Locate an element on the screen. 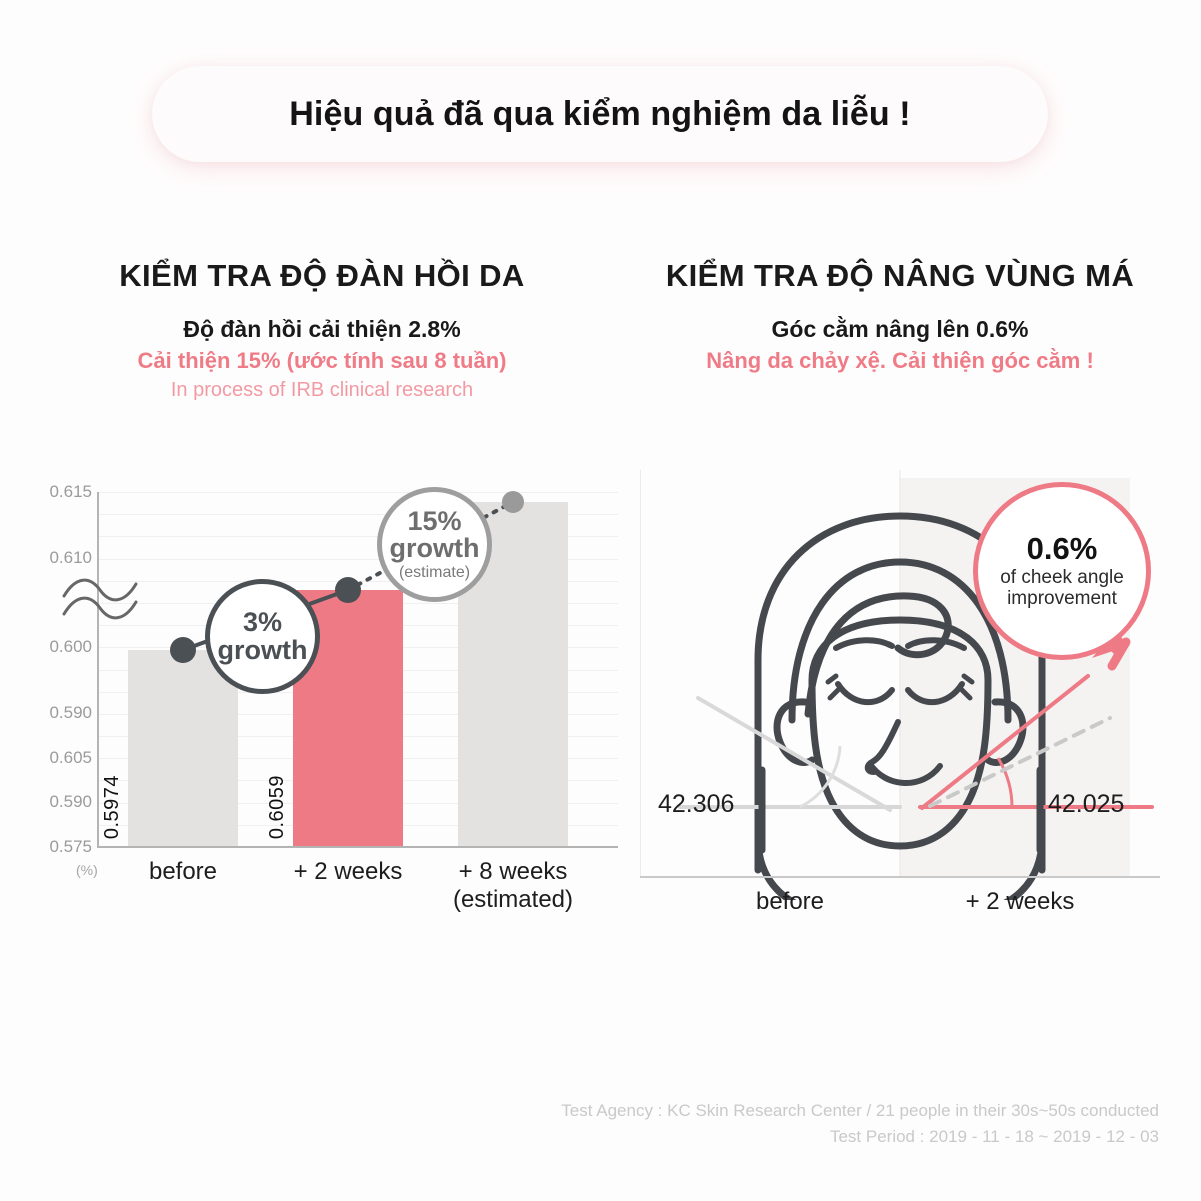 The width and height of the screenshot is (1201, 1201). cheek-angle-bubble: 0.6% of cheek angle improvement is located at coordinates (1062, 571).